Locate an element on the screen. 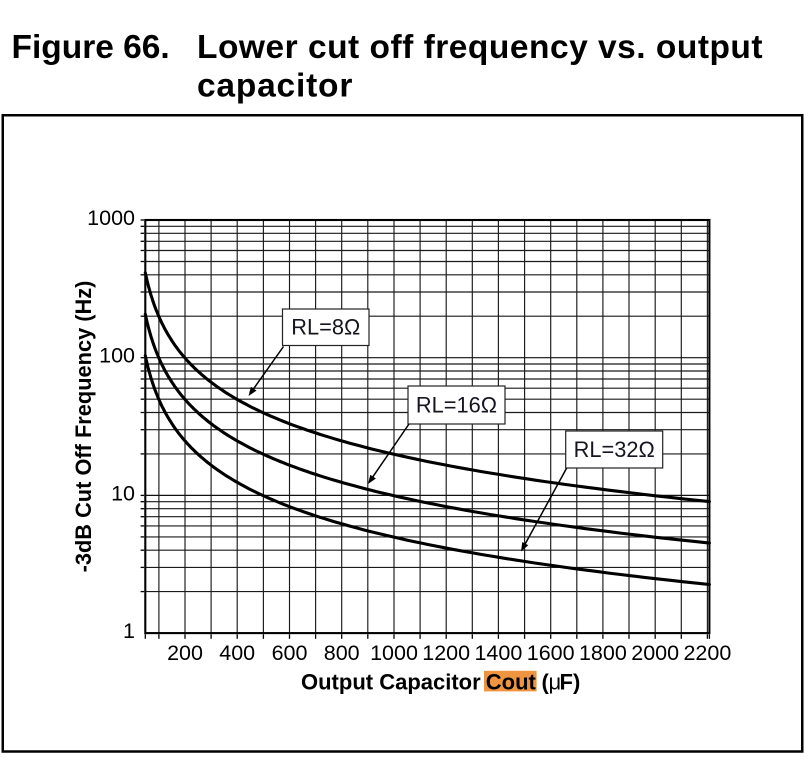 The height and width of the screenshot is (760, 804). svg-text: 200 is located at coordinates (185, 653).